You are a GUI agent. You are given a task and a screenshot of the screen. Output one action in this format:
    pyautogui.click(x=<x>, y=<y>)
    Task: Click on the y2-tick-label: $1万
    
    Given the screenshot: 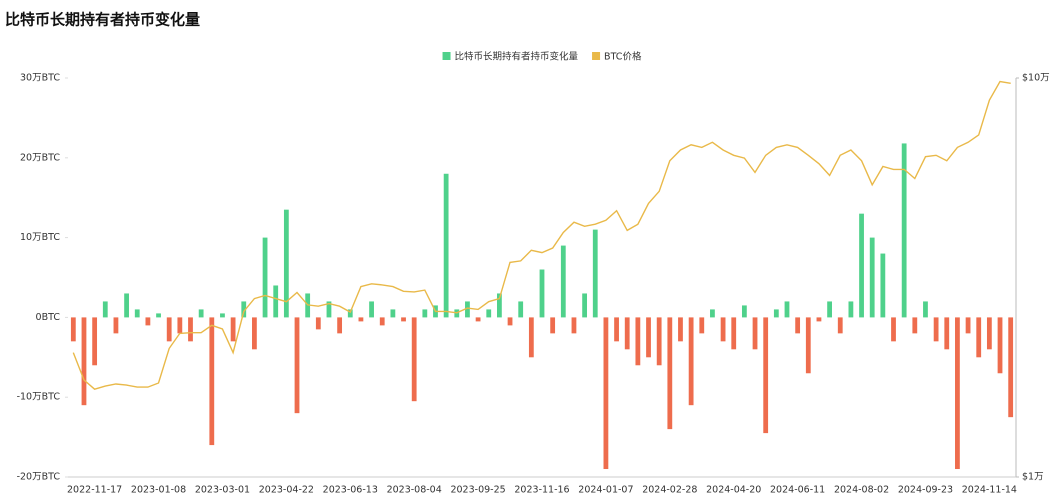 What is the action you would take?
    pyautogui.click(x=1033, y=477)
    